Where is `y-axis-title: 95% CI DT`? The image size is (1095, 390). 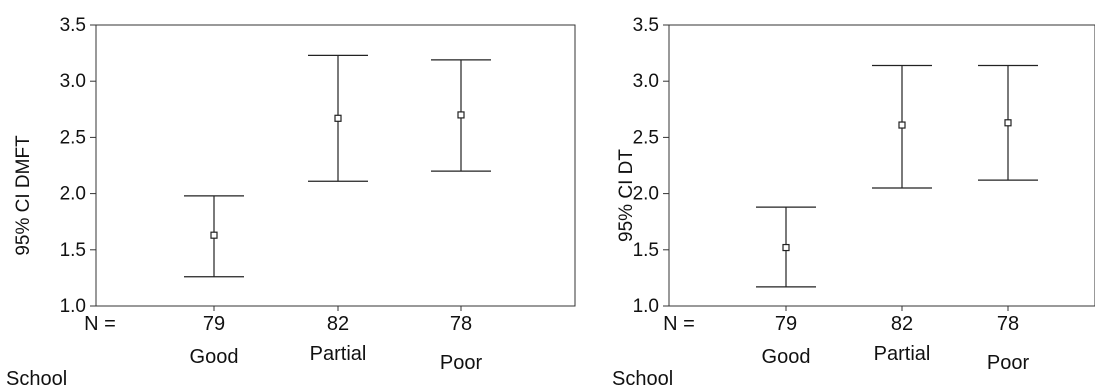
y-axis-title: 95% CI DT is located at coordinates (626, 195).